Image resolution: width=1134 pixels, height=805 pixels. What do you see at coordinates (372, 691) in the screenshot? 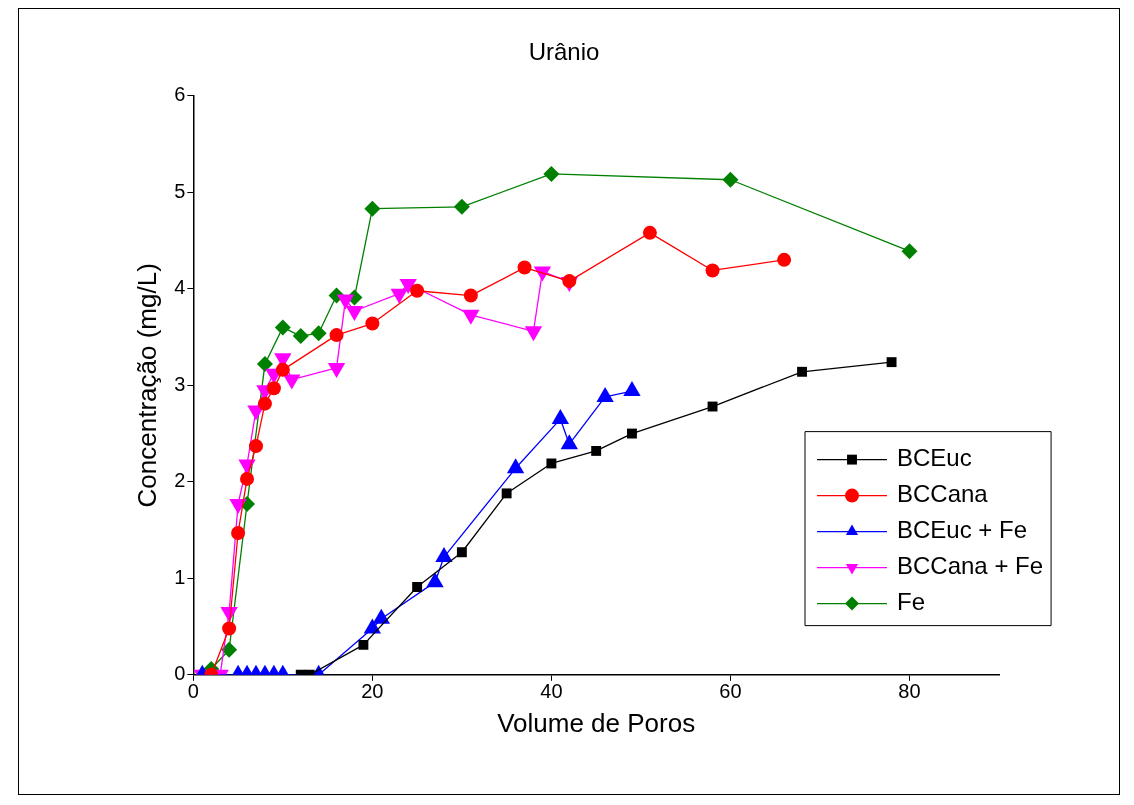
I see `x-tick-label: 20` at bounding box center [372, 691].